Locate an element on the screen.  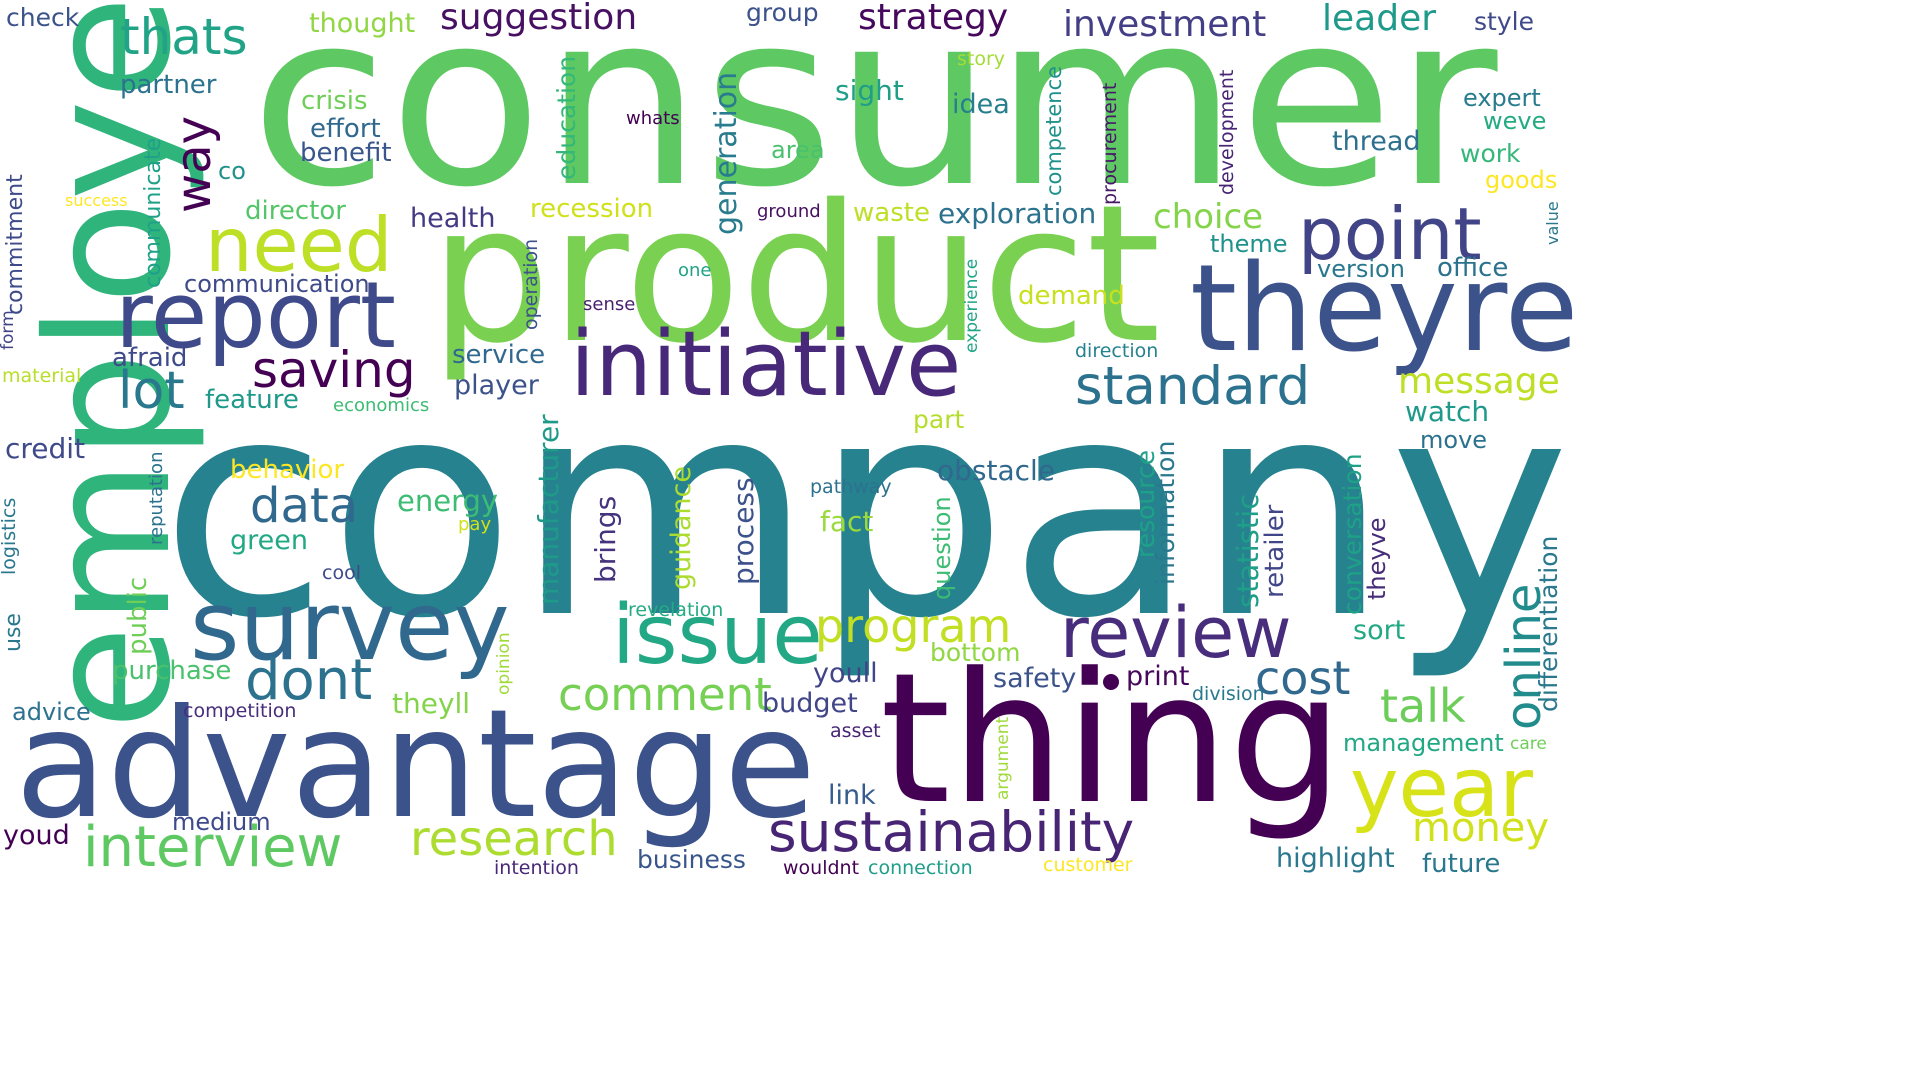
word-leader: leader is located at coordinates (1379, 19).